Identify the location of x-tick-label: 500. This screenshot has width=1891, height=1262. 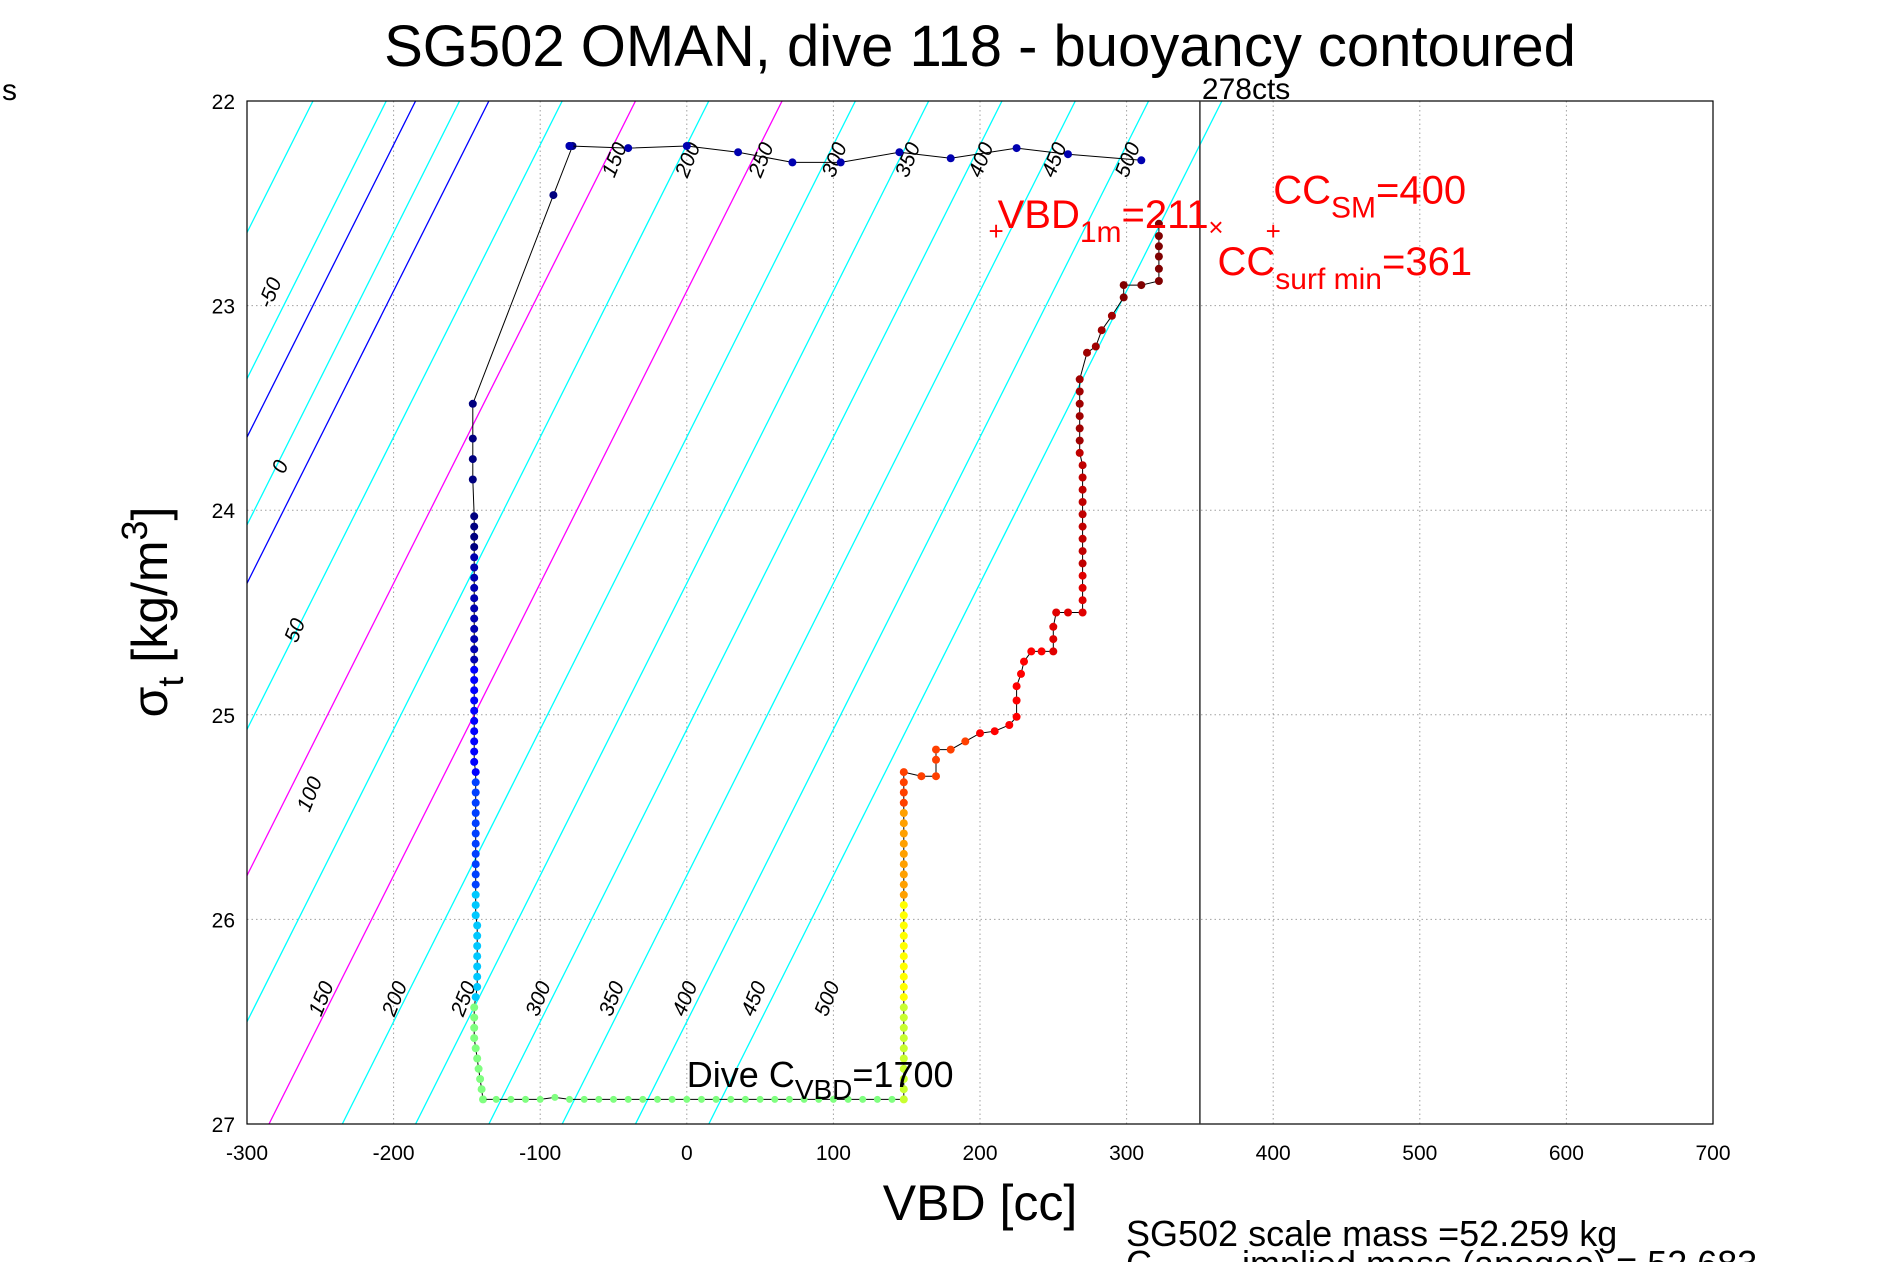
(1419, 1153).